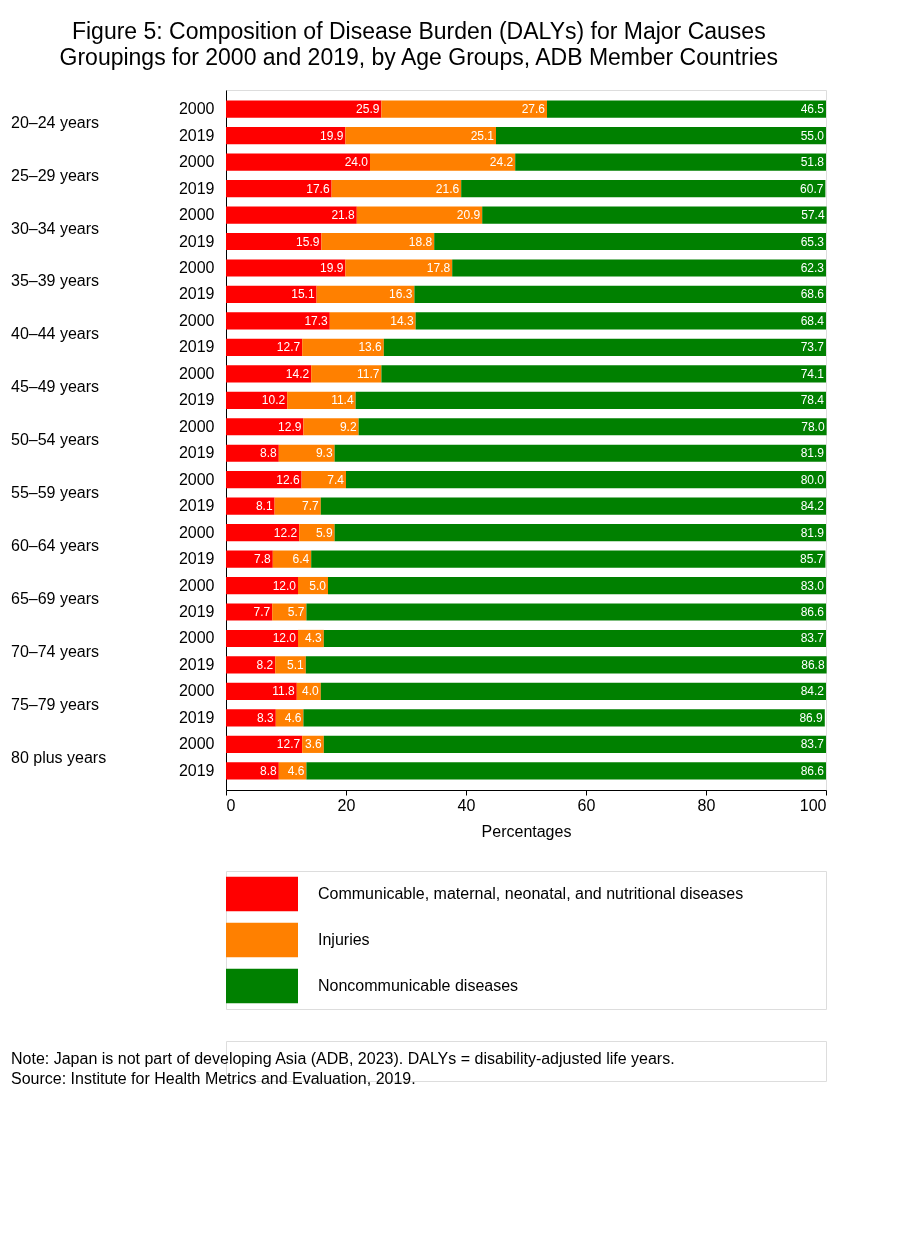 The image size is (916, 1241). Describe the element at coordinates (344, 939) in the screenshot. I see `legend-label: Injuries` at that location.